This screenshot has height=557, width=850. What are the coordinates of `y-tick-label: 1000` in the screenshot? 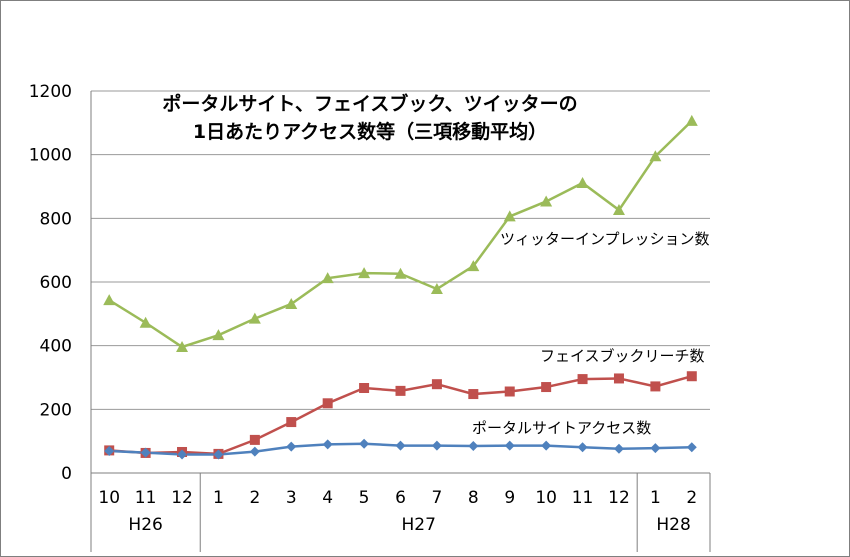 It's located at (50, 156).